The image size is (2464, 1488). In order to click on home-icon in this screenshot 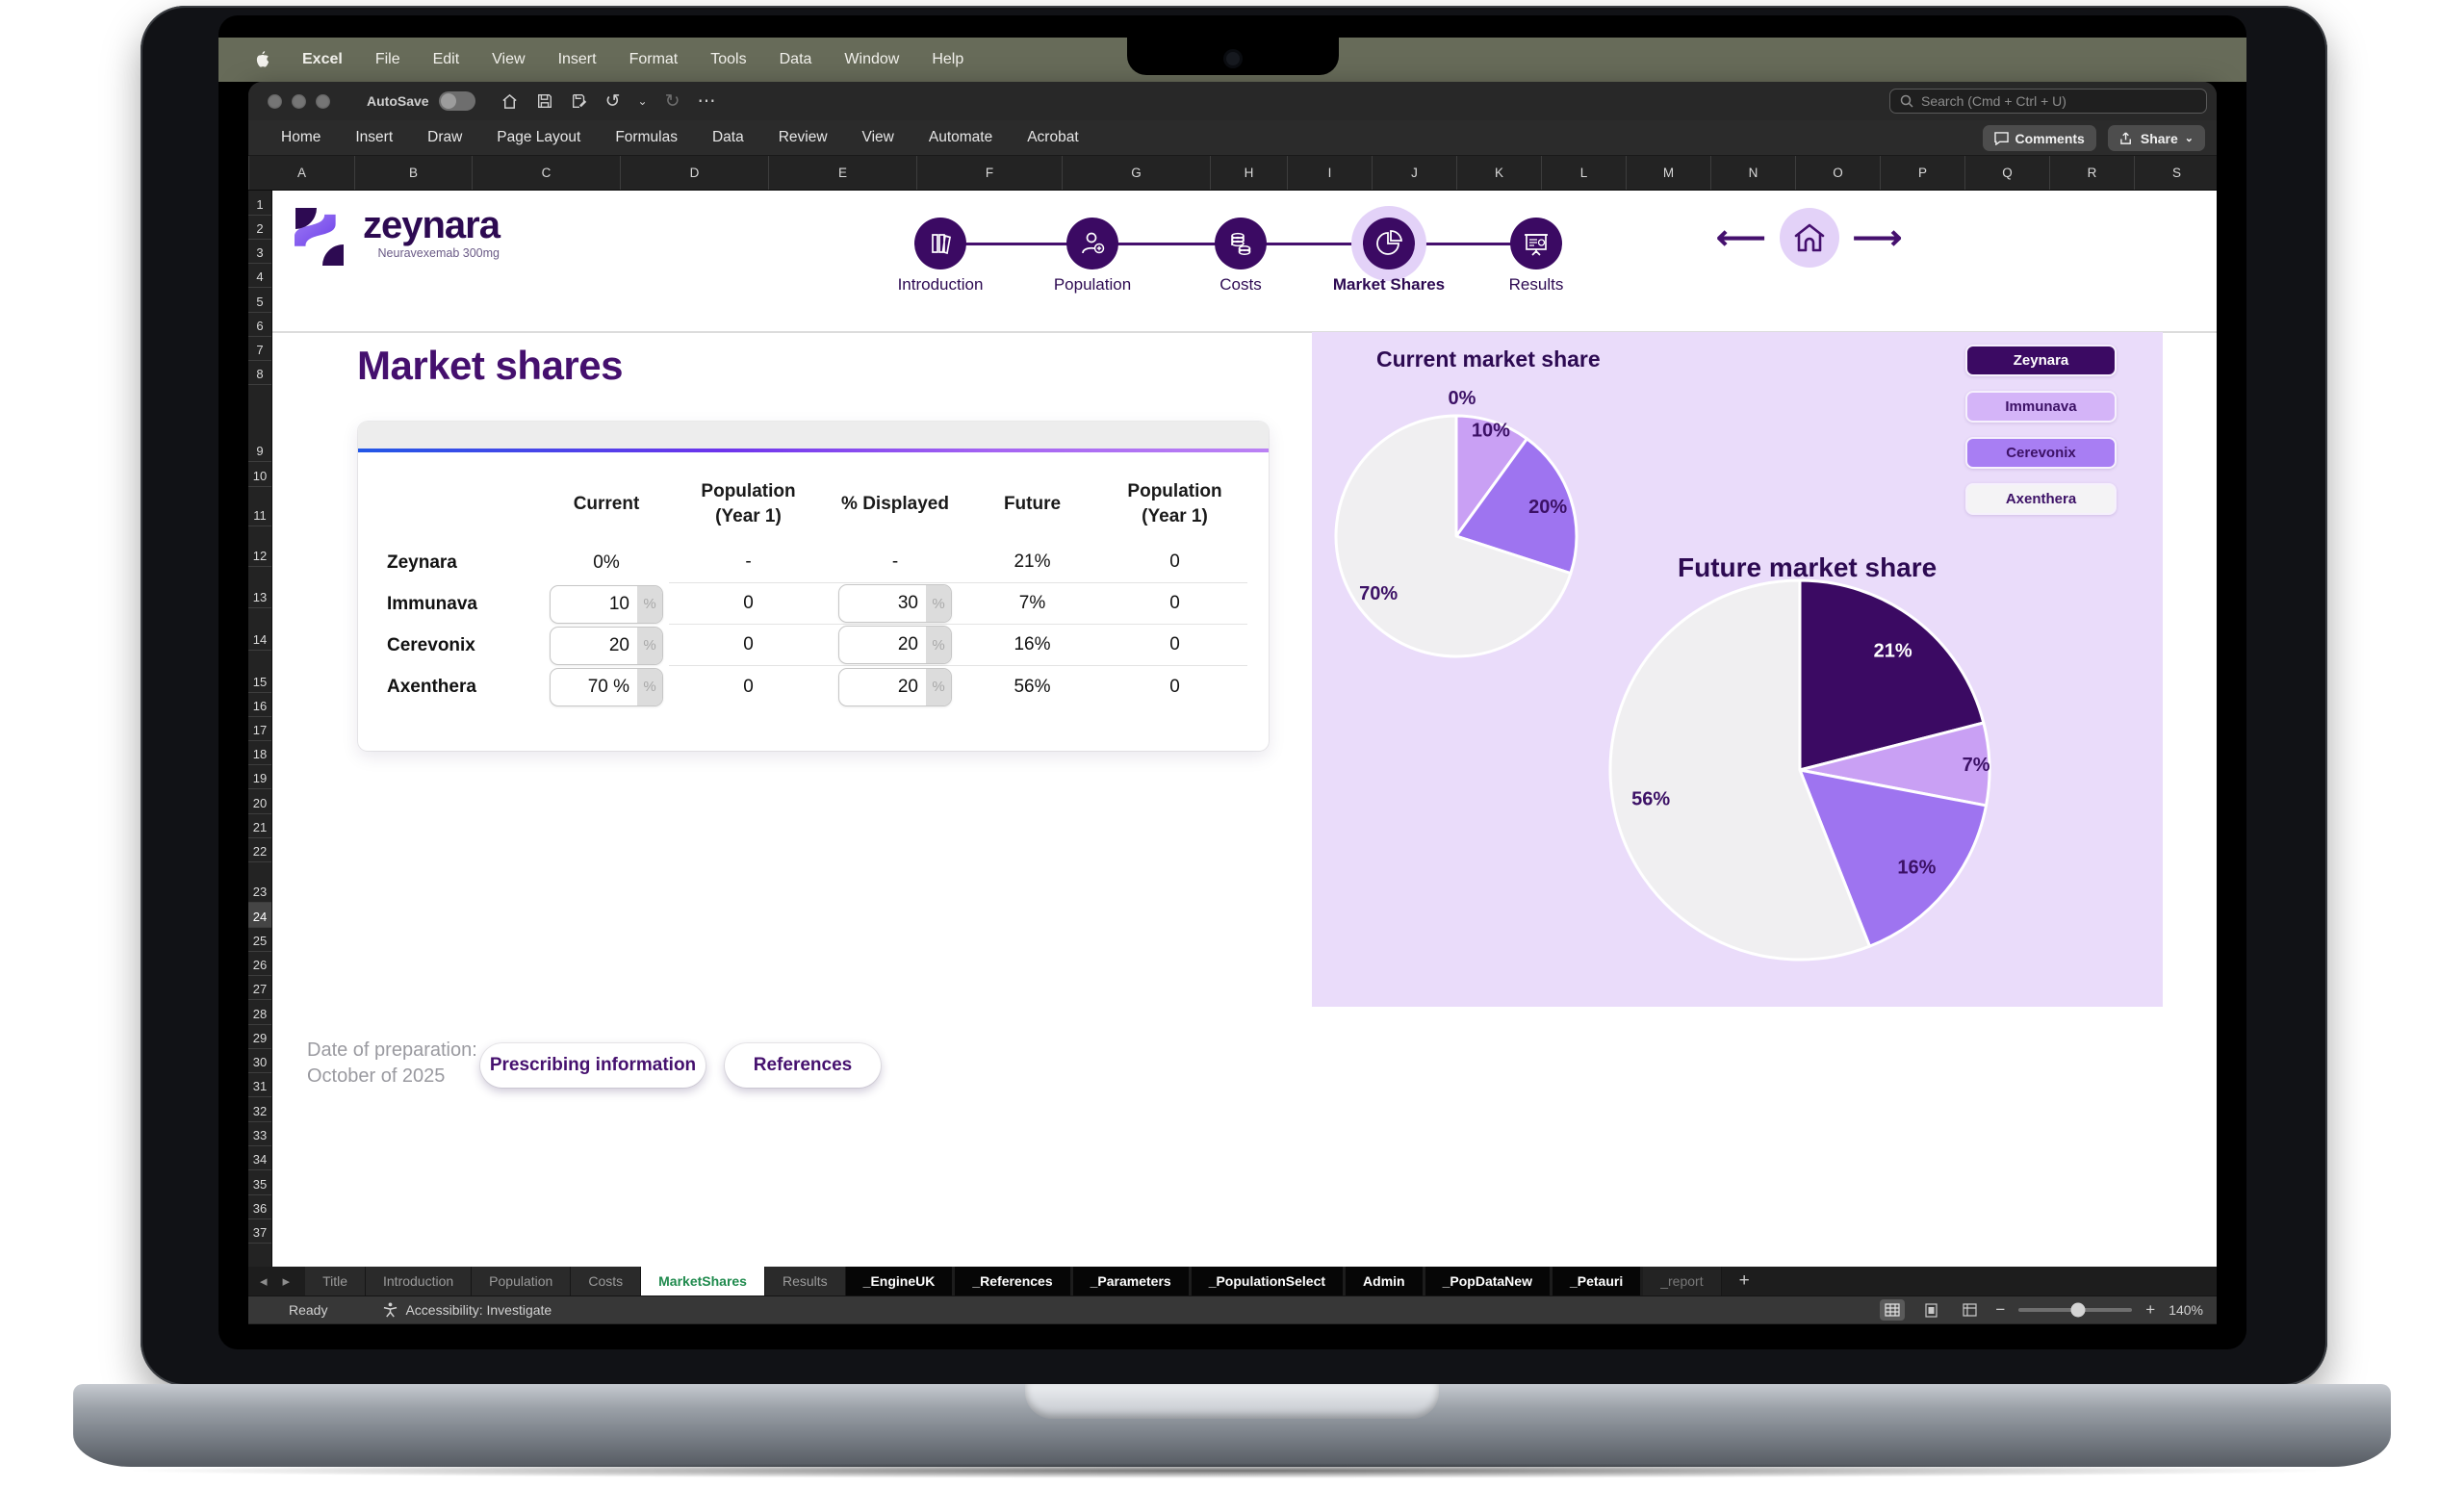, I will do `click(509, 102)`.